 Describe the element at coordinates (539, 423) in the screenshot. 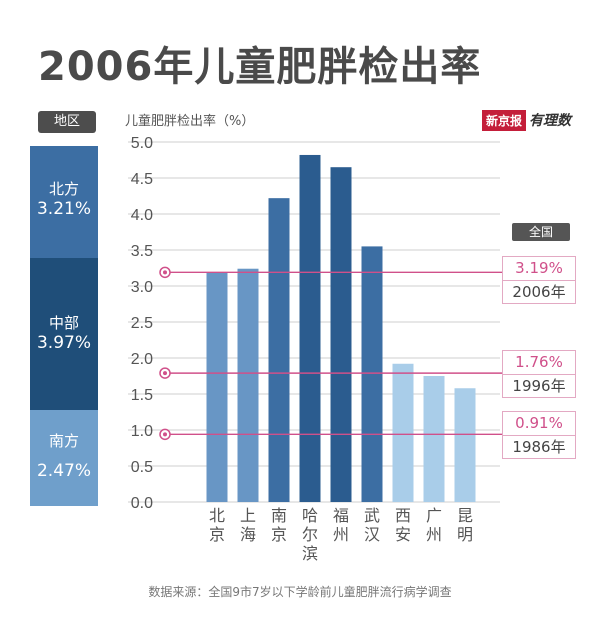

I see `national-1986-value: 0.91%` at that location.